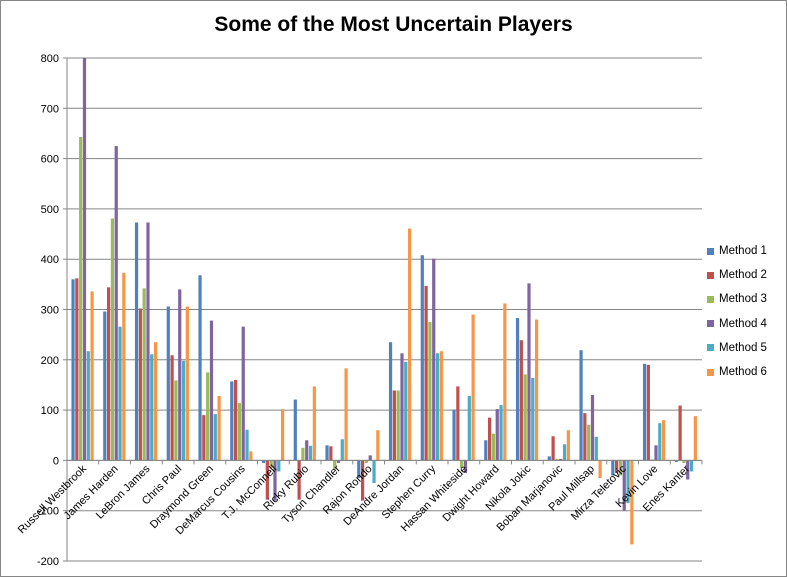  I want to click on legend-item: Method 6, so click(747, 372).